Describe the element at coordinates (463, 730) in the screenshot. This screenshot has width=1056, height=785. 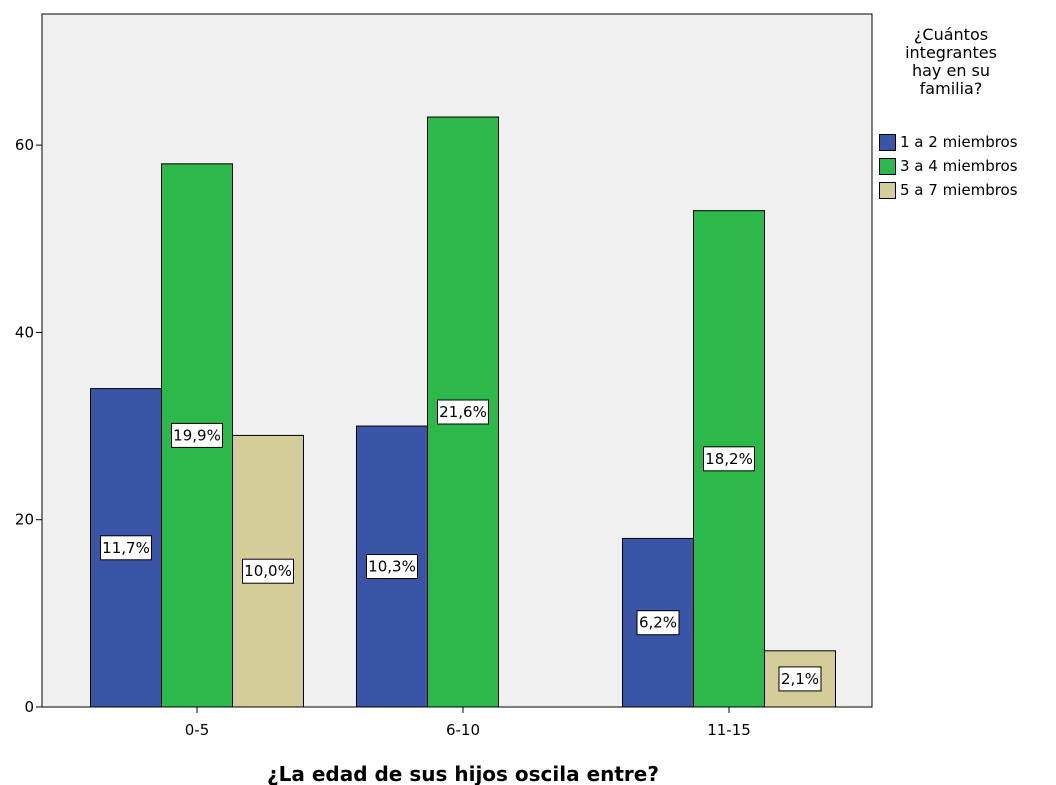
I see `x-tick-label: 6-10` at that location.